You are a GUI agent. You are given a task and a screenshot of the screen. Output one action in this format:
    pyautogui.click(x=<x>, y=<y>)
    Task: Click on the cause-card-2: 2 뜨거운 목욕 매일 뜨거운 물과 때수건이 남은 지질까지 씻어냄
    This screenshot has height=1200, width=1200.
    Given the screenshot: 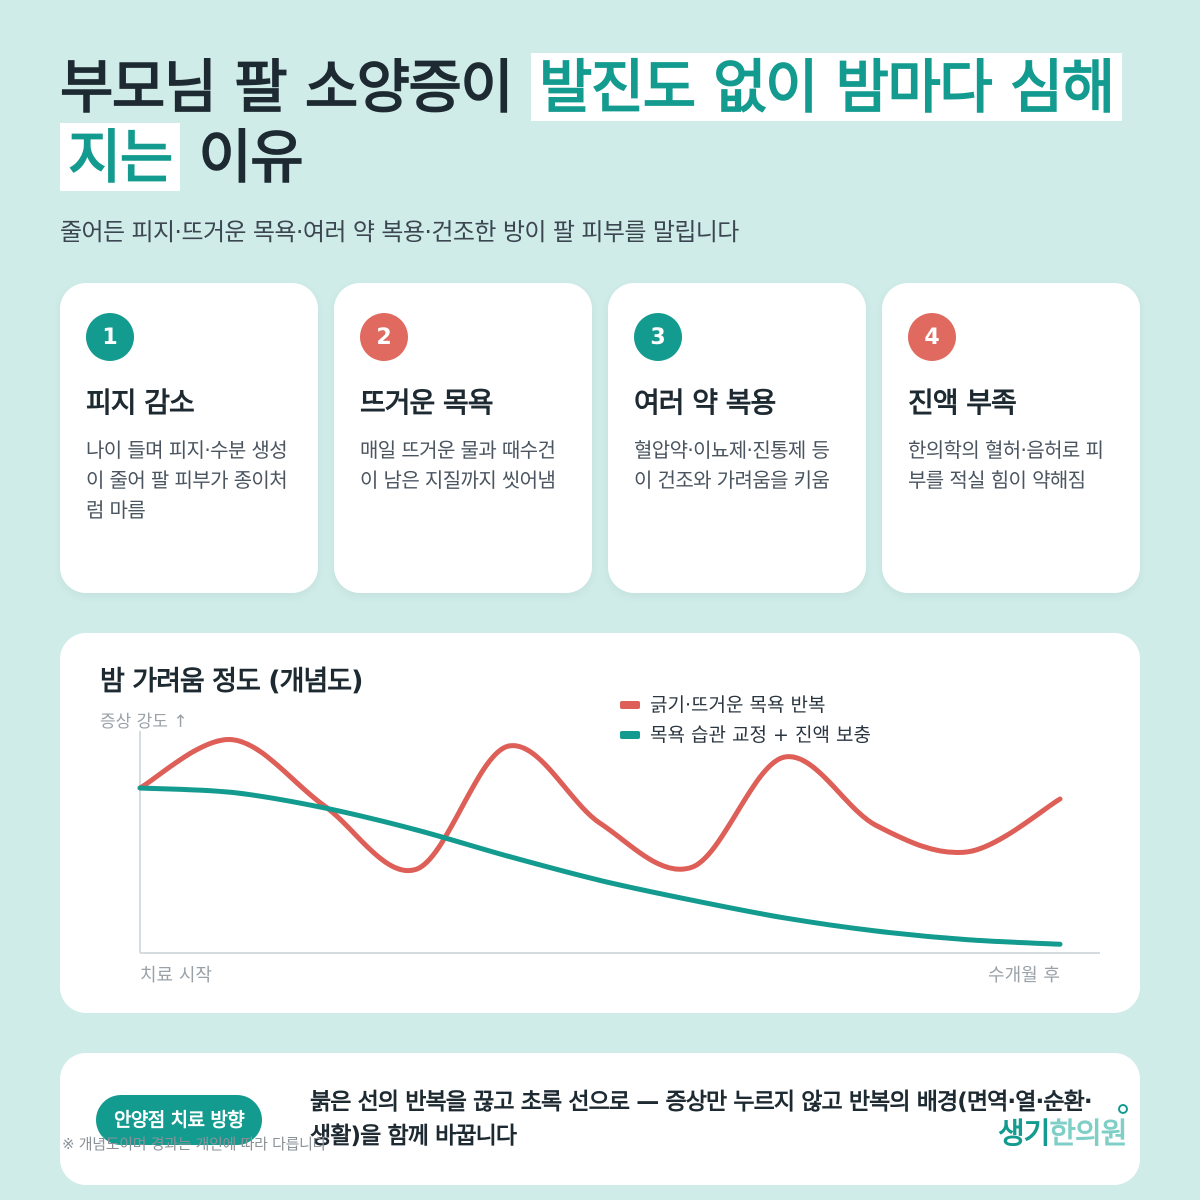 What is the action you would take?
    pyautogui.click(x=463, y=438)
    